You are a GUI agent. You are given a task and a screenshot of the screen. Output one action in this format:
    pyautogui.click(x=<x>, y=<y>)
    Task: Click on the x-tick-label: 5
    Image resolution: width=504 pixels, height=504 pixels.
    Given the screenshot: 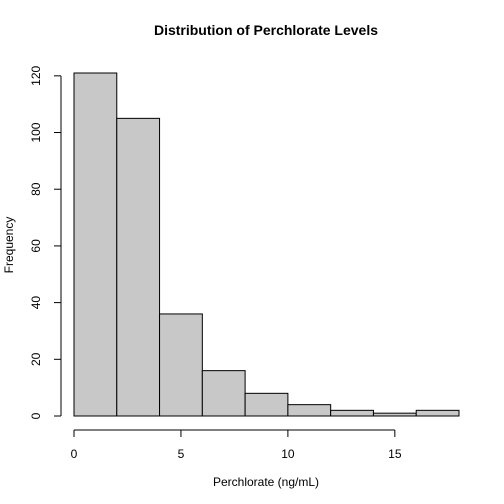 What is the action you would take?
    pyautogui.click(x=181, y=454)
    